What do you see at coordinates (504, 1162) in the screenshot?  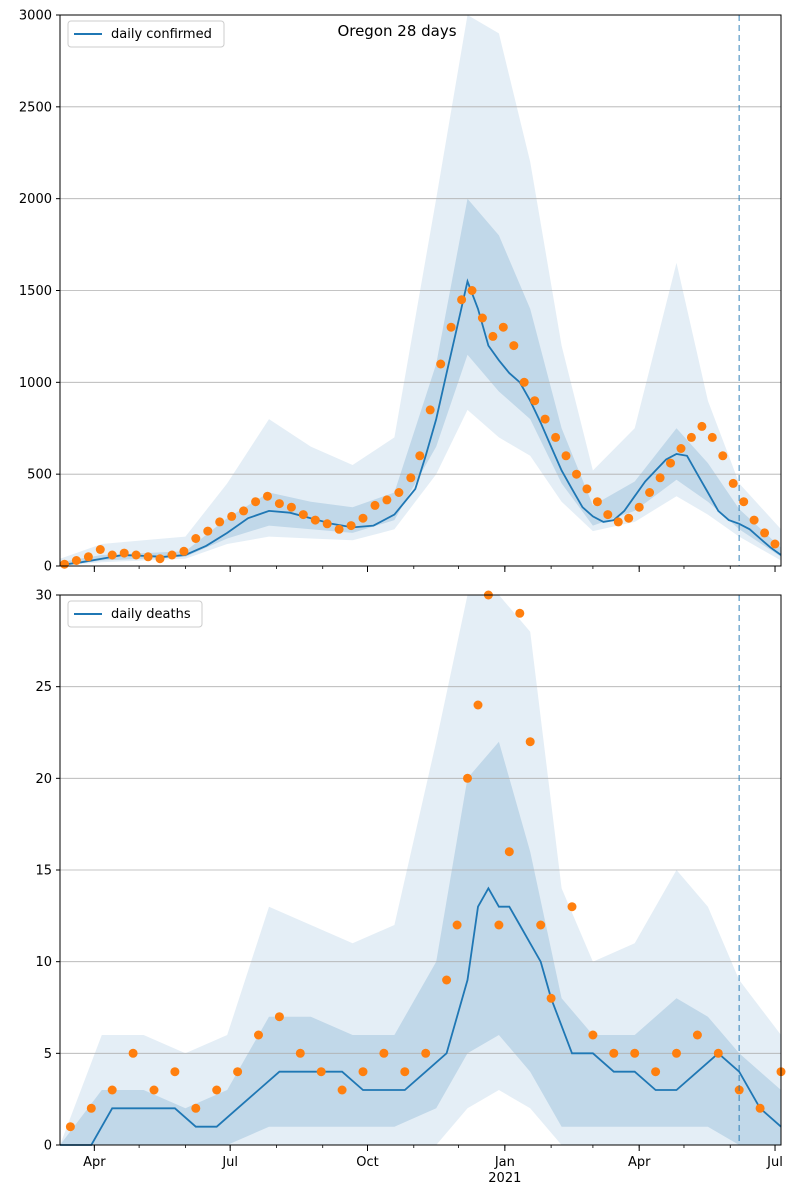 I see `x-tick-label: Jan` at bounding box center [504, 1162].